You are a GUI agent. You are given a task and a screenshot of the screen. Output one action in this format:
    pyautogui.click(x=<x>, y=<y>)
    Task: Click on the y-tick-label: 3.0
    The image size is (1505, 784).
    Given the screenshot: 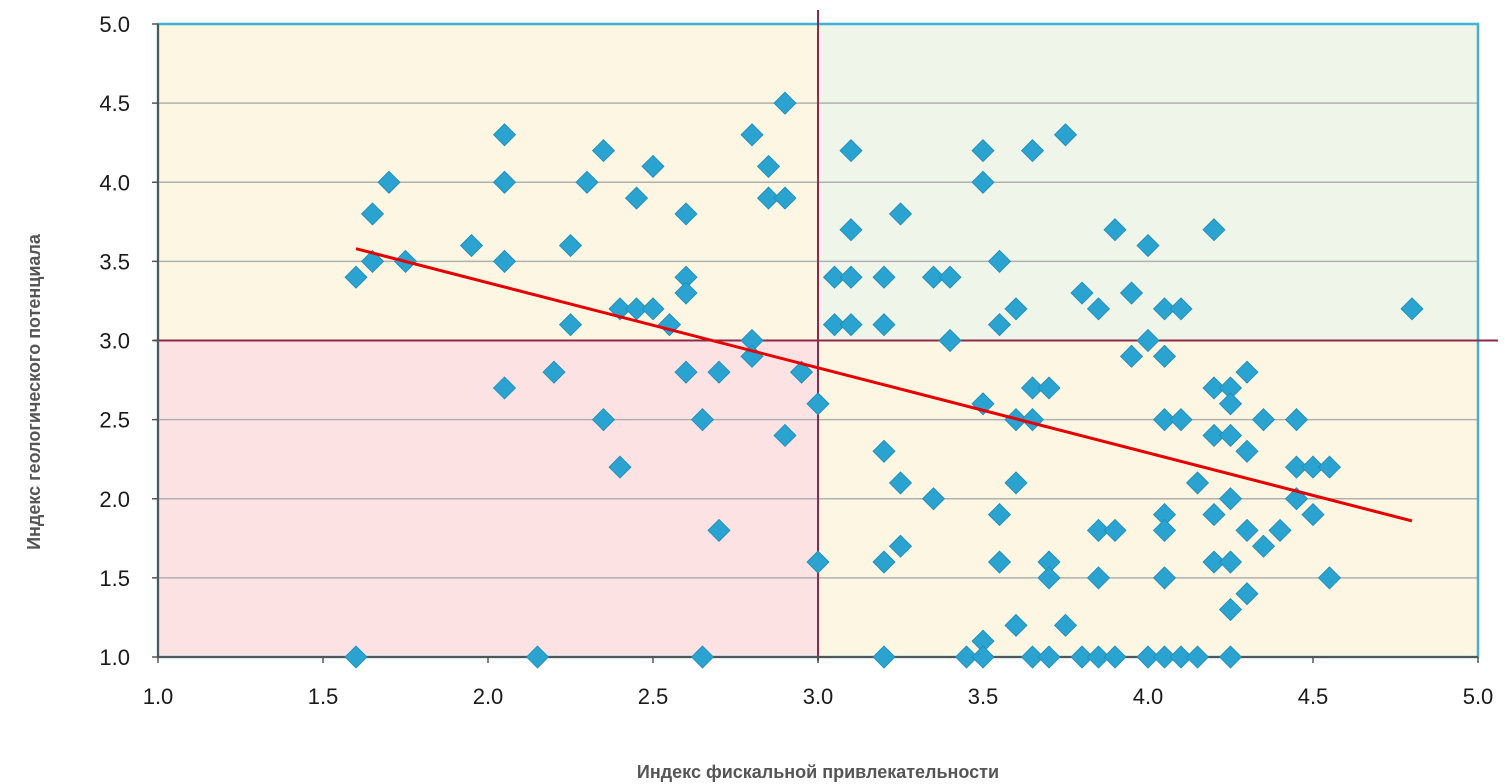 What is the action you would take?
    pyautogui.click(x=114, y=341)
    